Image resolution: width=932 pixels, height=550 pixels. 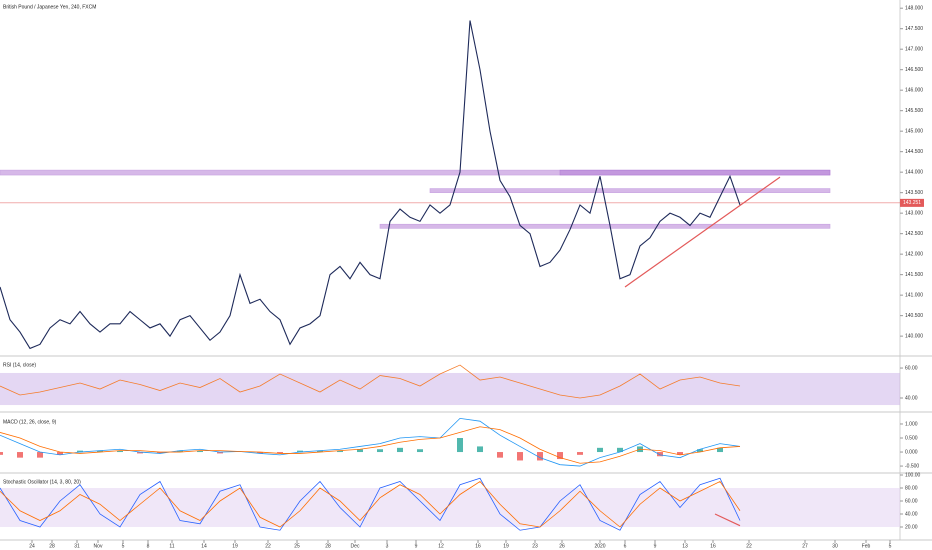 What do you see at coordinates (914, 193) in the screenshot?
I see `y-tick-label: 143.500` at bounding box center [914, 193].